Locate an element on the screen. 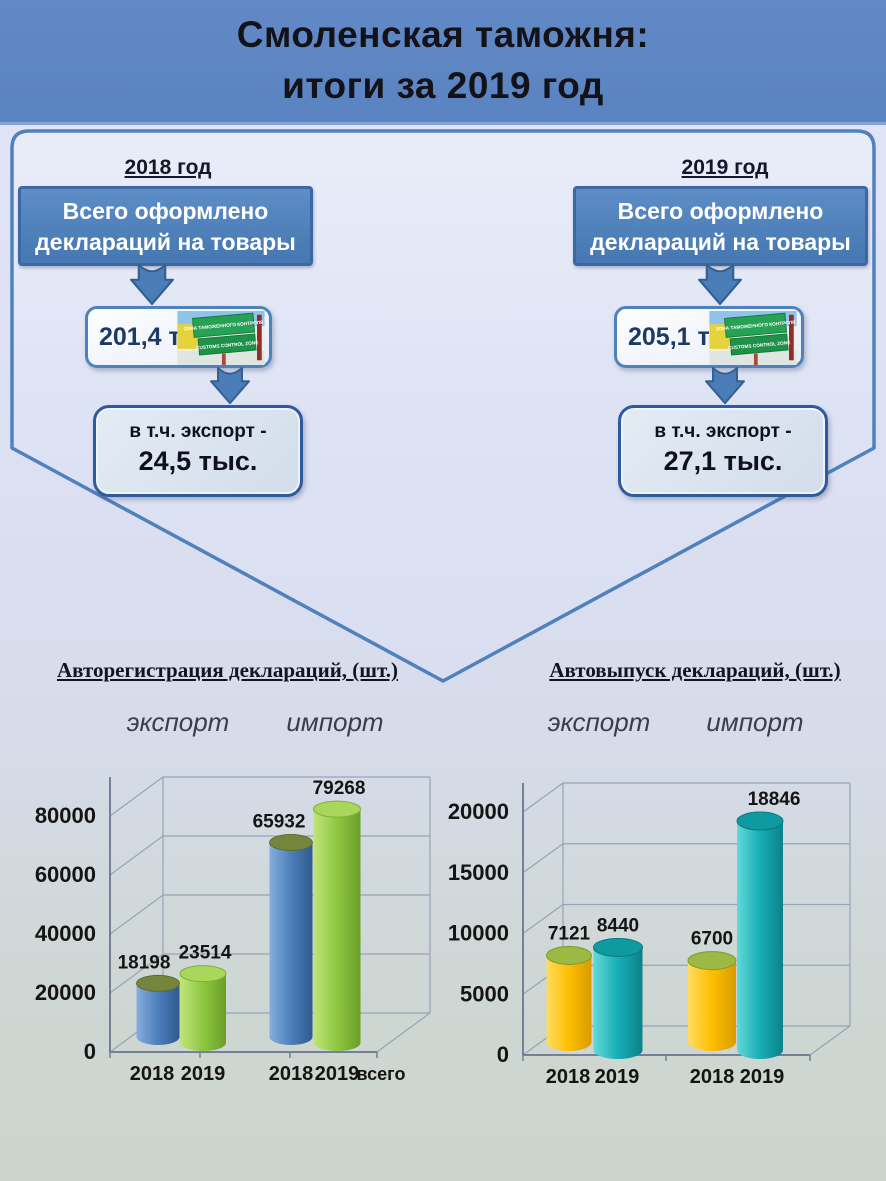  export-label-2019: в т.ч. экспорт - is located at coordinates (723, 431).